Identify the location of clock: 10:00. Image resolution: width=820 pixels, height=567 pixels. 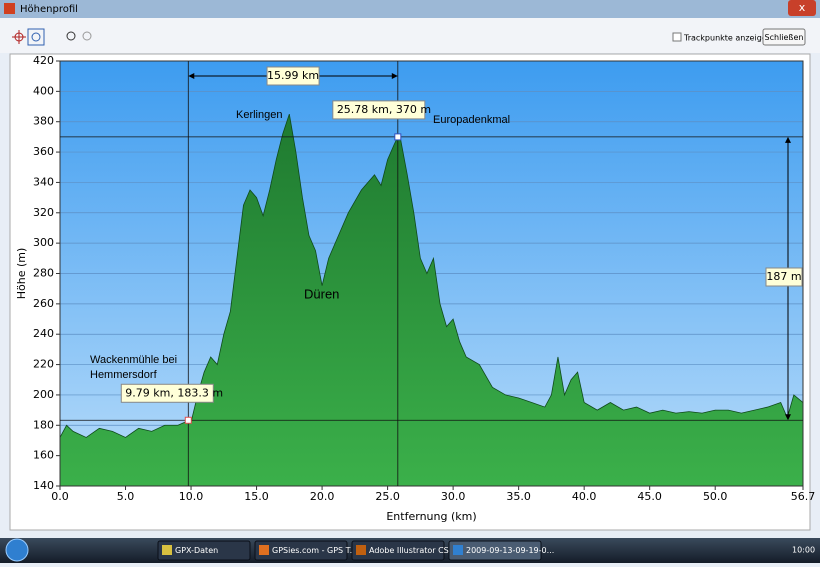
(803, 550).